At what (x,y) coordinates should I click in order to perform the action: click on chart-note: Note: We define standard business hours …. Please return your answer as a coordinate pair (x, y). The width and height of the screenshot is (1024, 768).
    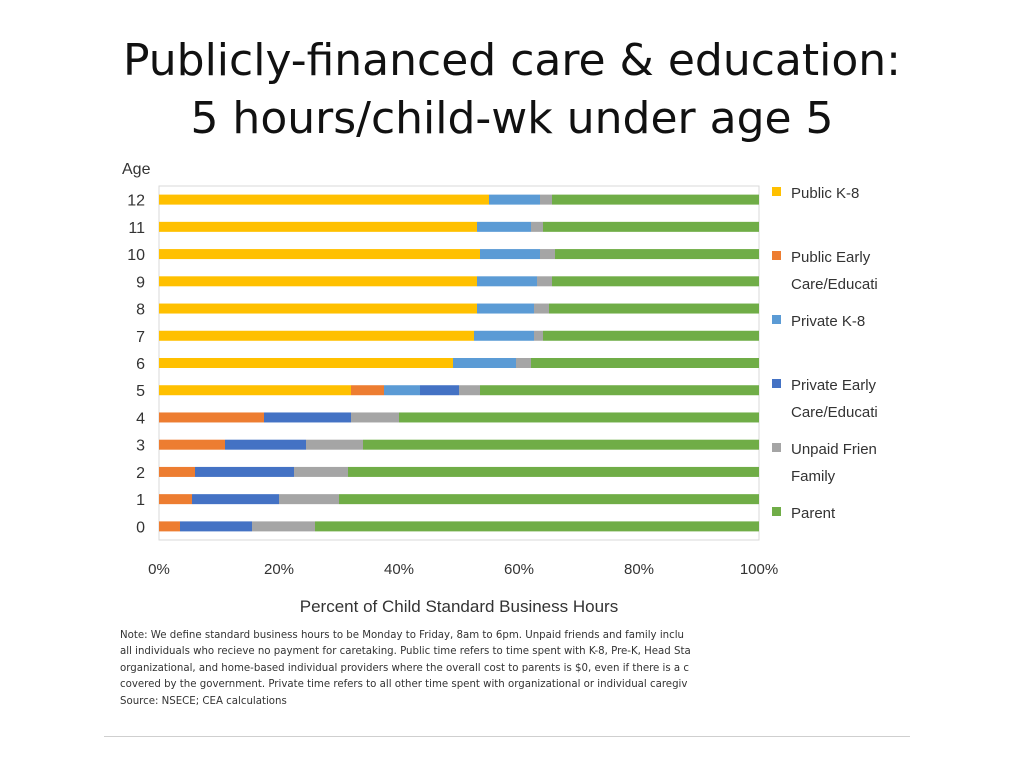
    Looking at the image, I should click on (515, 682).